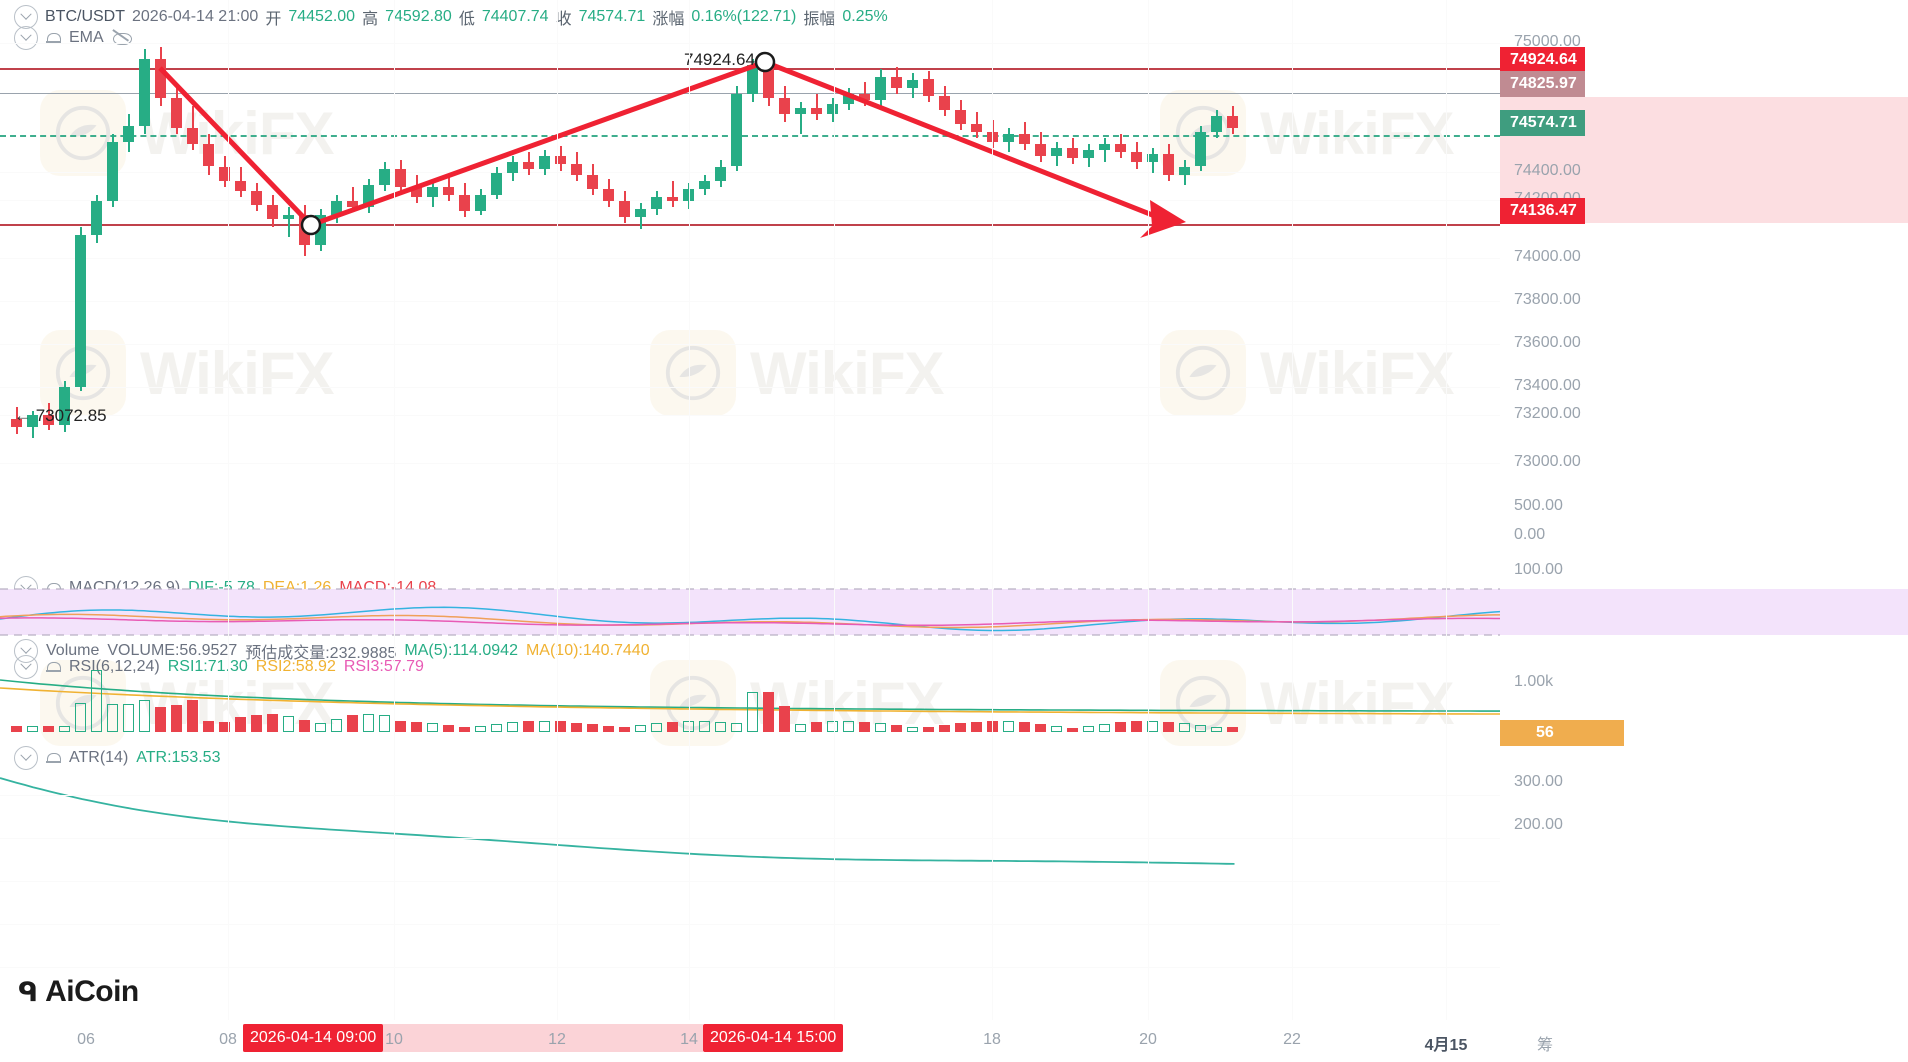 Image resolution: width=1908 pixels, height=1062 pixels. Describe the element at coordinates (178, 757) in the screenshot. I see `atr-value: ATR:153.53` at that location.